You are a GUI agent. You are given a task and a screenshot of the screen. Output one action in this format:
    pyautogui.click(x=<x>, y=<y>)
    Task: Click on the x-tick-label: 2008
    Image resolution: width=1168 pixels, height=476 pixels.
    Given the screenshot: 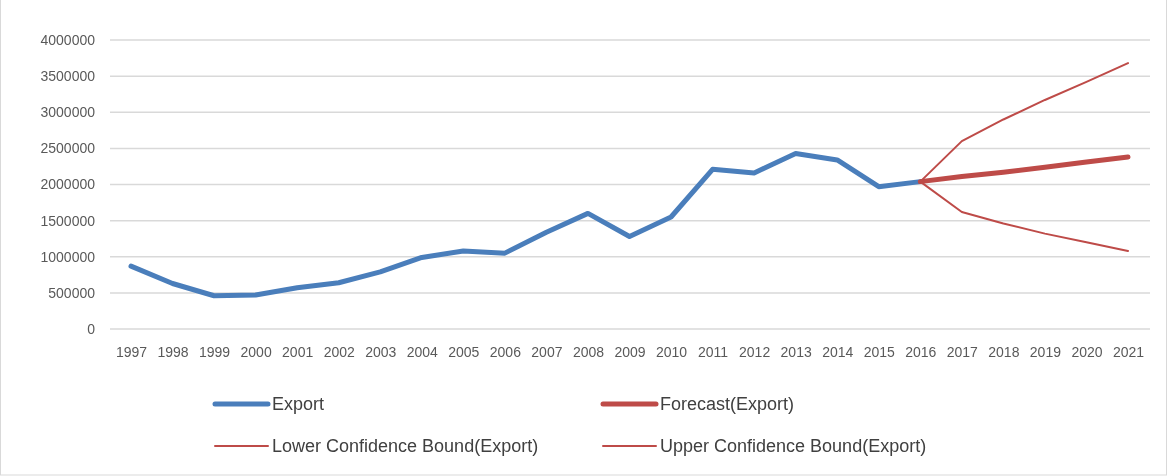 What is the action you would take?
    pyautogui.click(x=588, y=351)
    